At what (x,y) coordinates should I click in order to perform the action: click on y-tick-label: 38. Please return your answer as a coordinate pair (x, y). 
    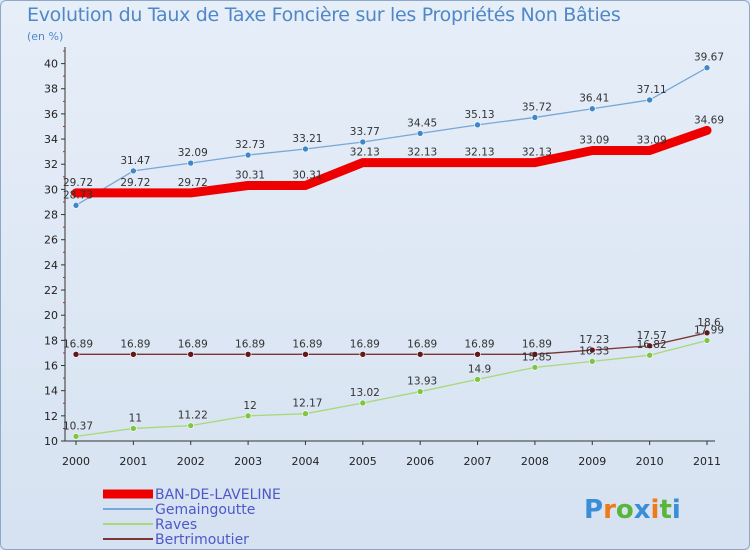
    Looking at the image, I should click on (51, 89).